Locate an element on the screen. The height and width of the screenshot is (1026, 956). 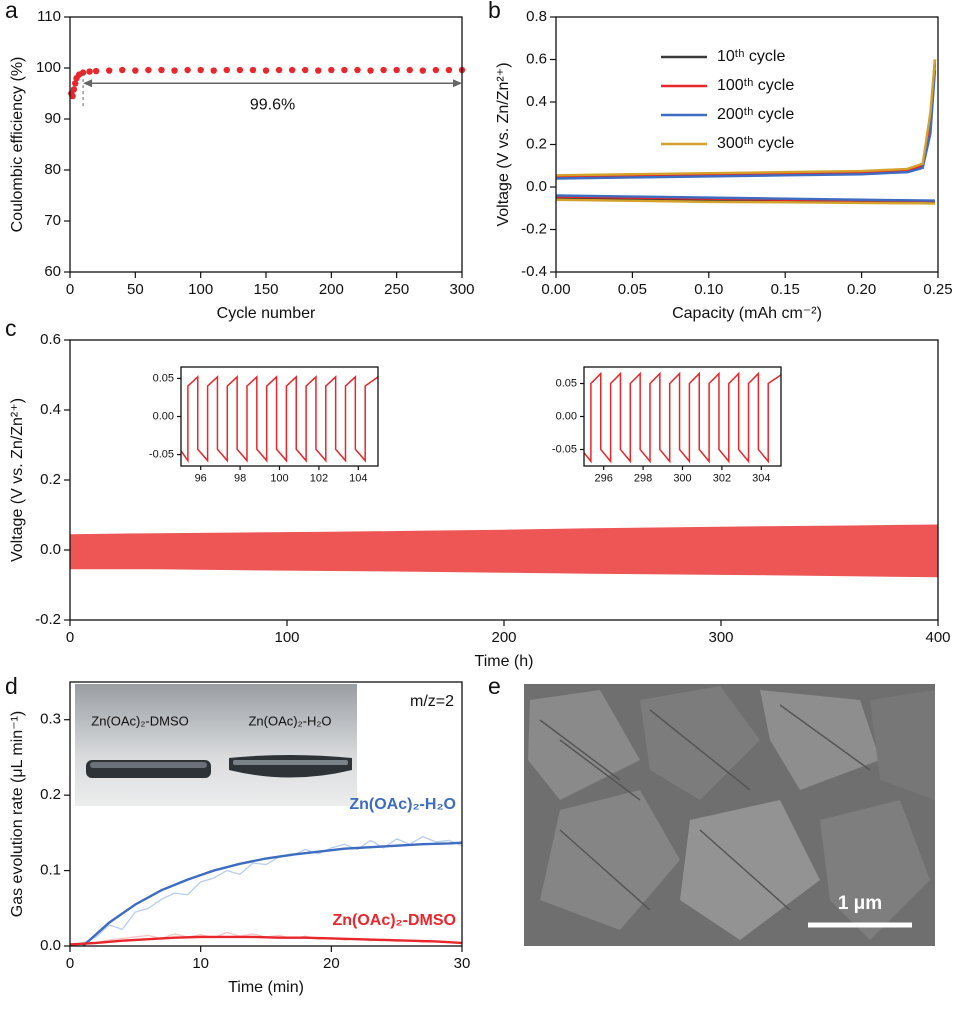
y-tick-label: 0.1 is located at coordinates (50, 870).